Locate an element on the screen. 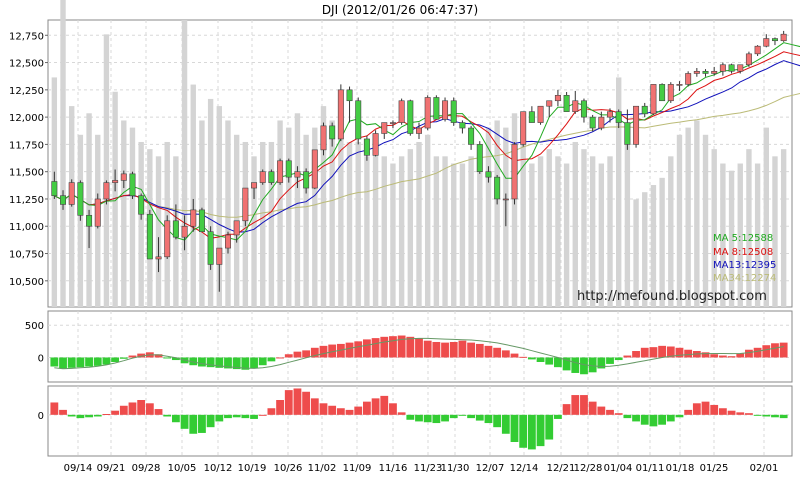 The height and width of the screenshot is (480, 800). x-tick-label: 11/02 is located at coordinates (322, 468).